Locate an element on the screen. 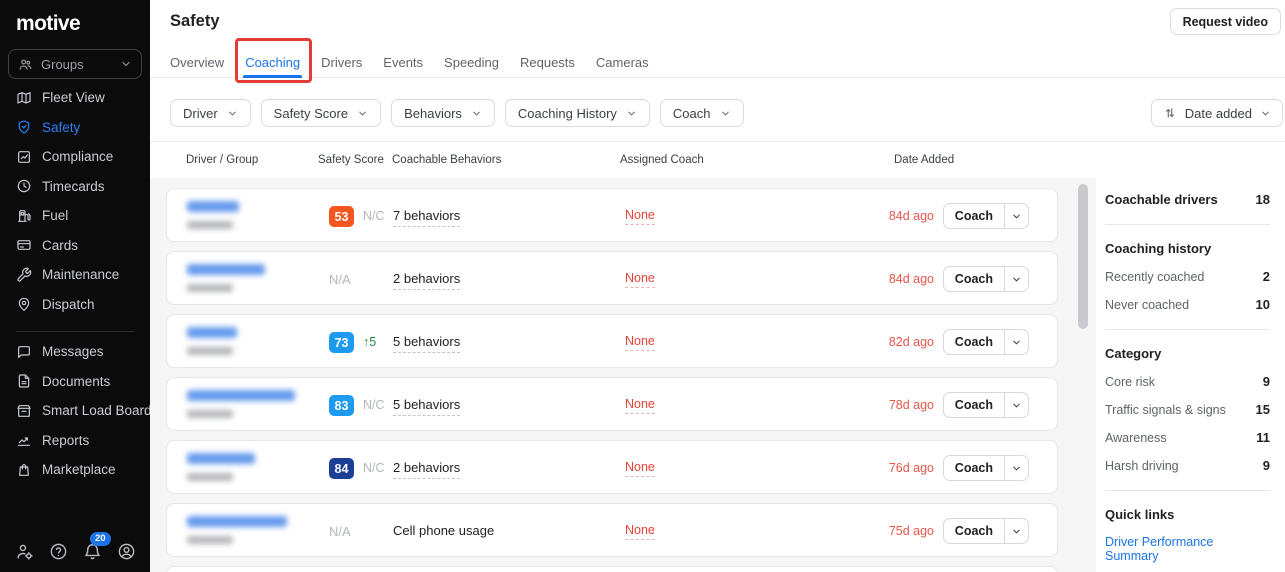 This screenshot has height=572, width=1285. sidebar-item-fleet-view: Fleet View is located at coordinates (75, 98).